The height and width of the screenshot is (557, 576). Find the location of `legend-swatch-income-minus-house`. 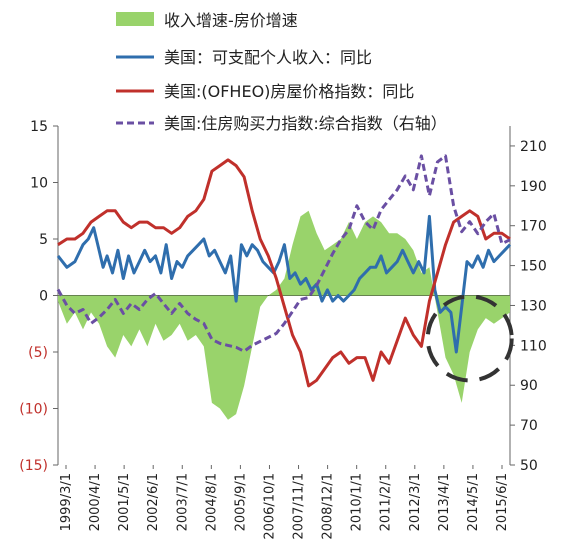

legend-swatch-income-minus-house is located at coordinates (135, 19).